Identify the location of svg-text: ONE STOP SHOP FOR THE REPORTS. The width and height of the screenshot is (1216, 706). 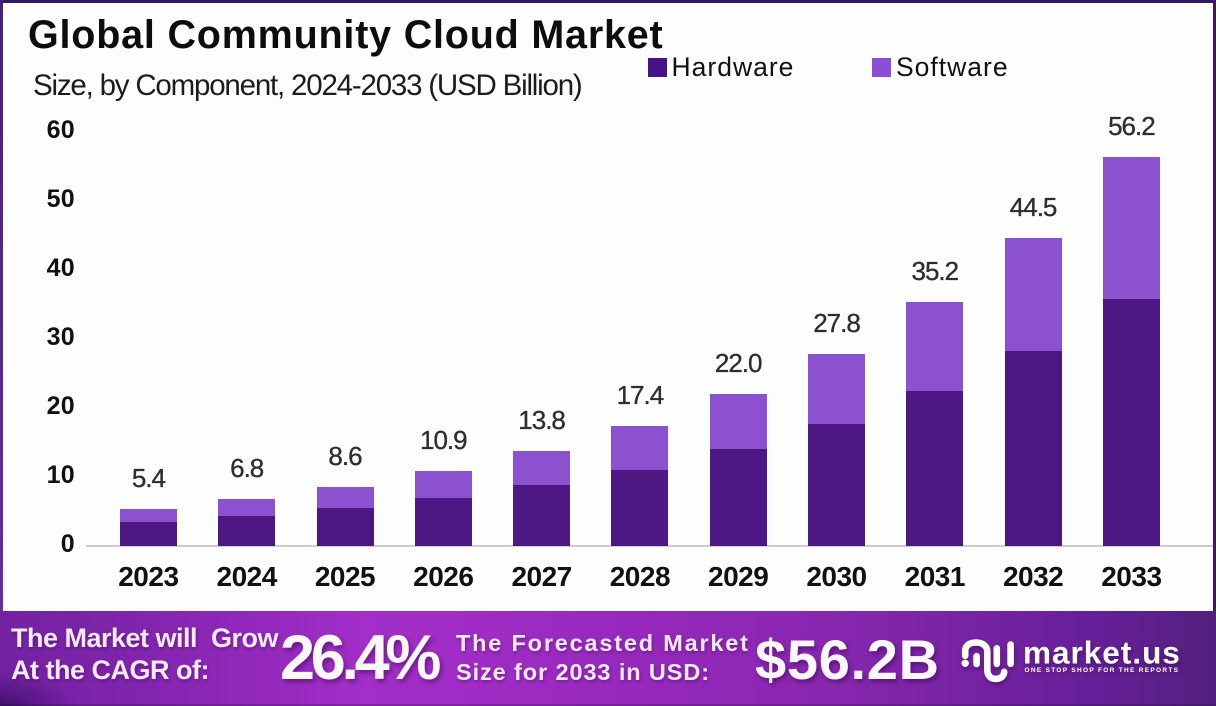
(1102, 670).